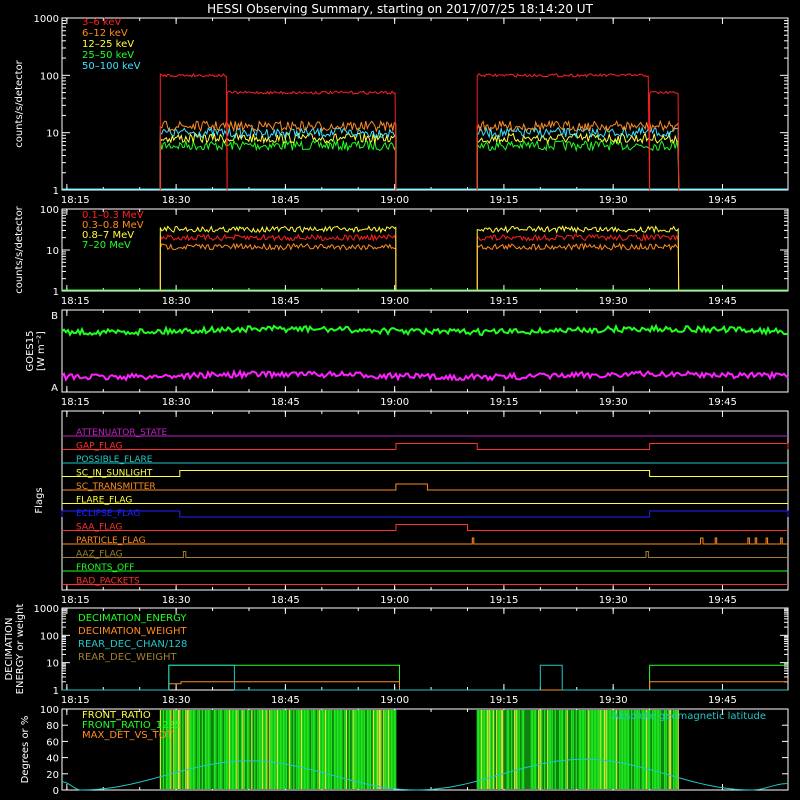  I want to click on decimation-series-group, so click(425, 677).